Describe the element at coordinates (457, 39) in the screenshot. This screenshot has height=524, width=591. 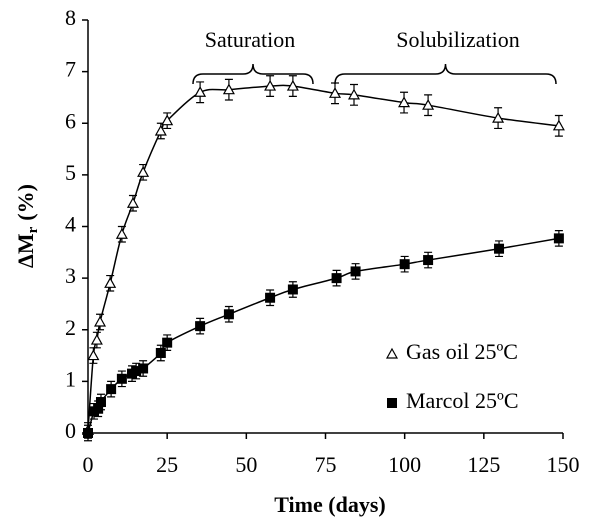
I see `annotation: Solubilization` at that location.